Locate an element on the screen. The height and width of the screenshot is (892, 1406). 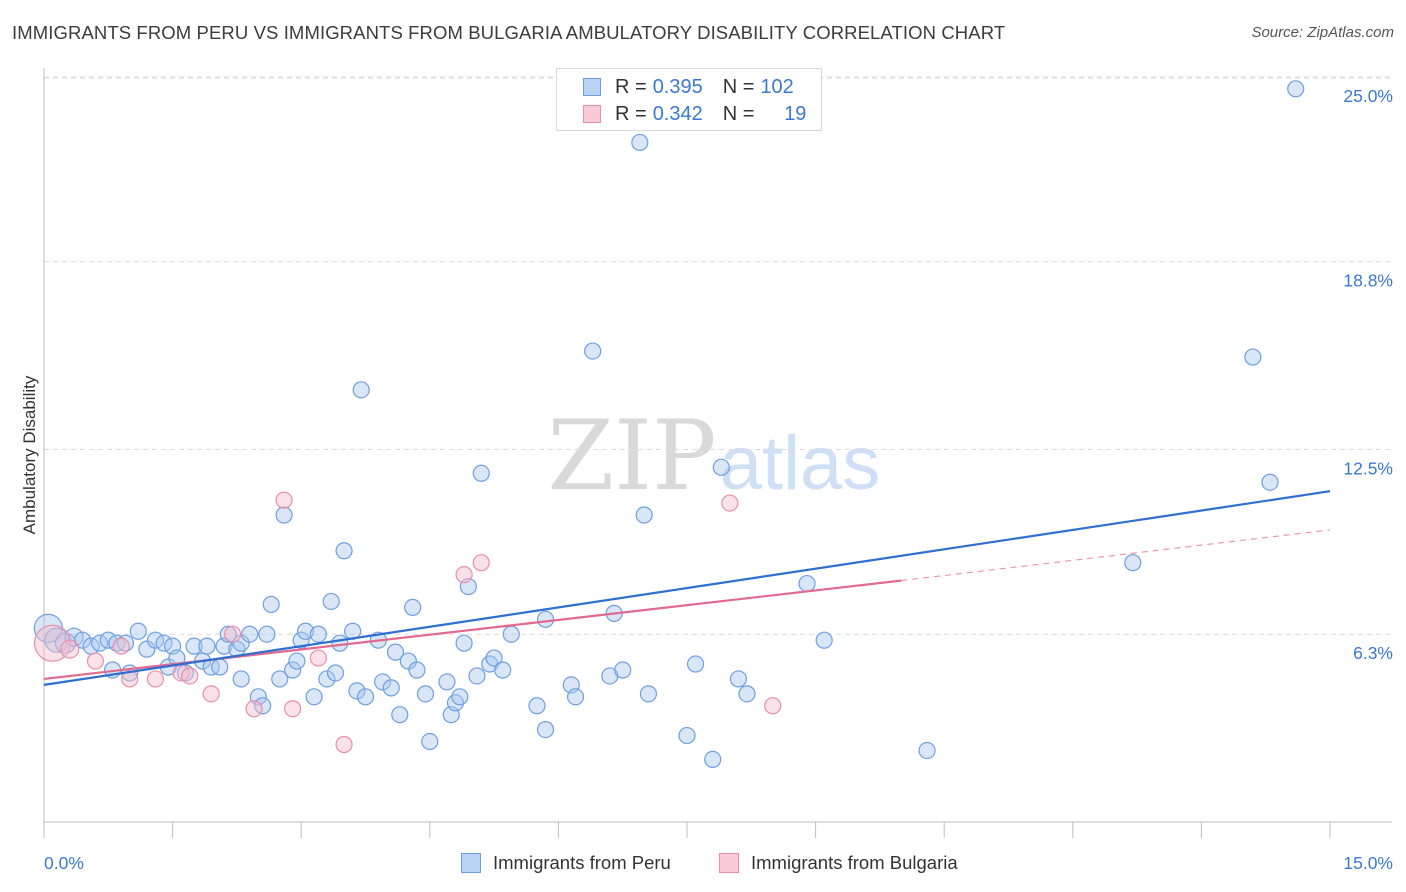
bulgaria-swatch is located at coordinates (592, 114).